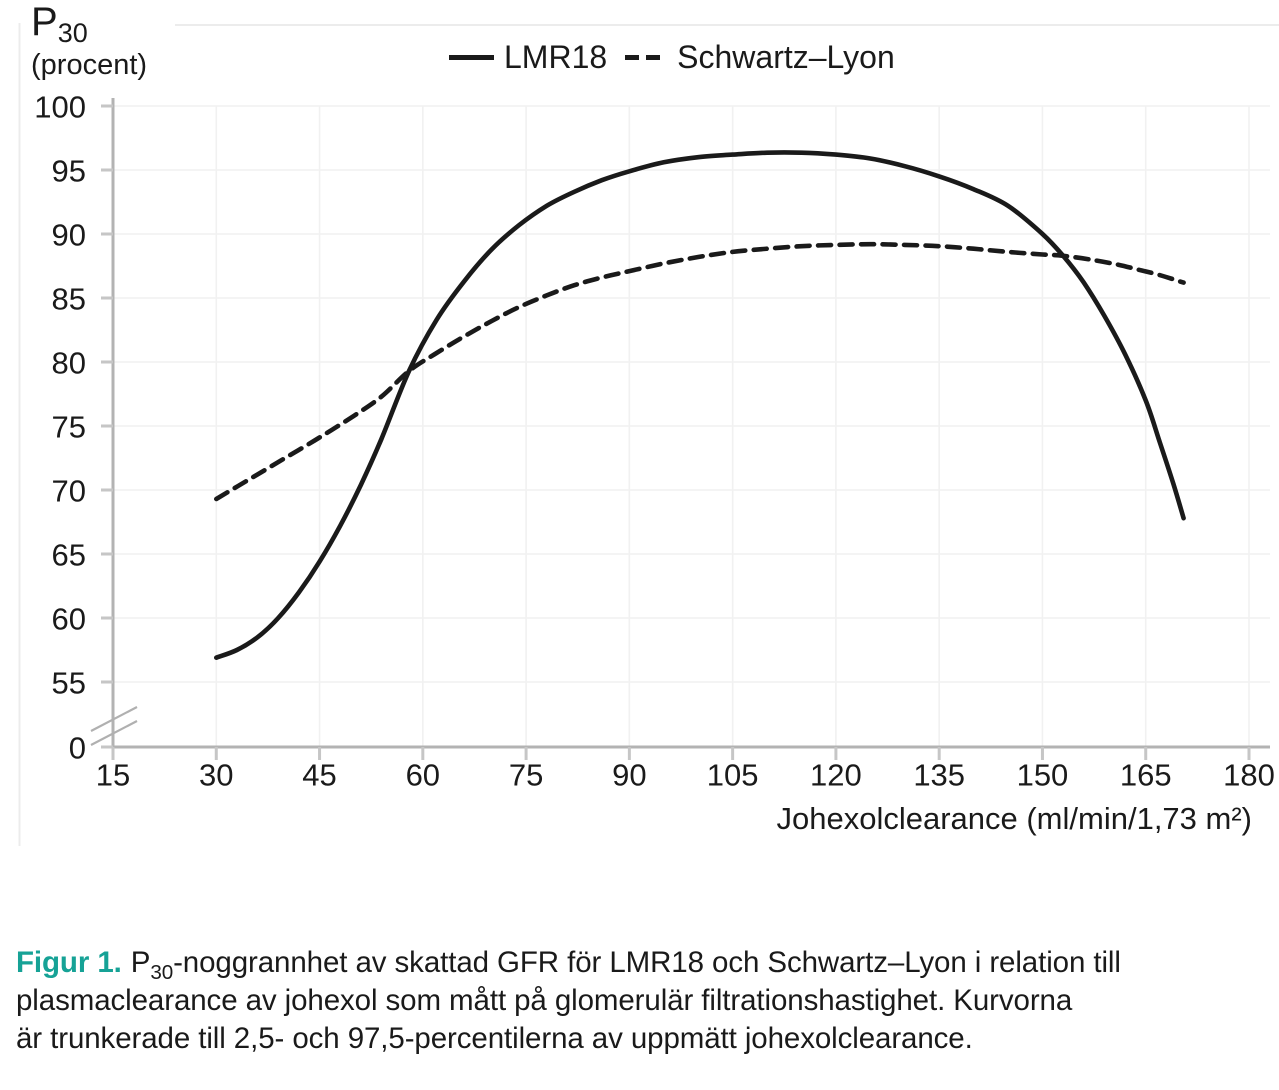 This screenshot has height=1090, width=1279. Describe the element at coordinates (646, 57) in the screenshot. I see `schwartz-lyon-dashed-line-swatch-icon` at that location.